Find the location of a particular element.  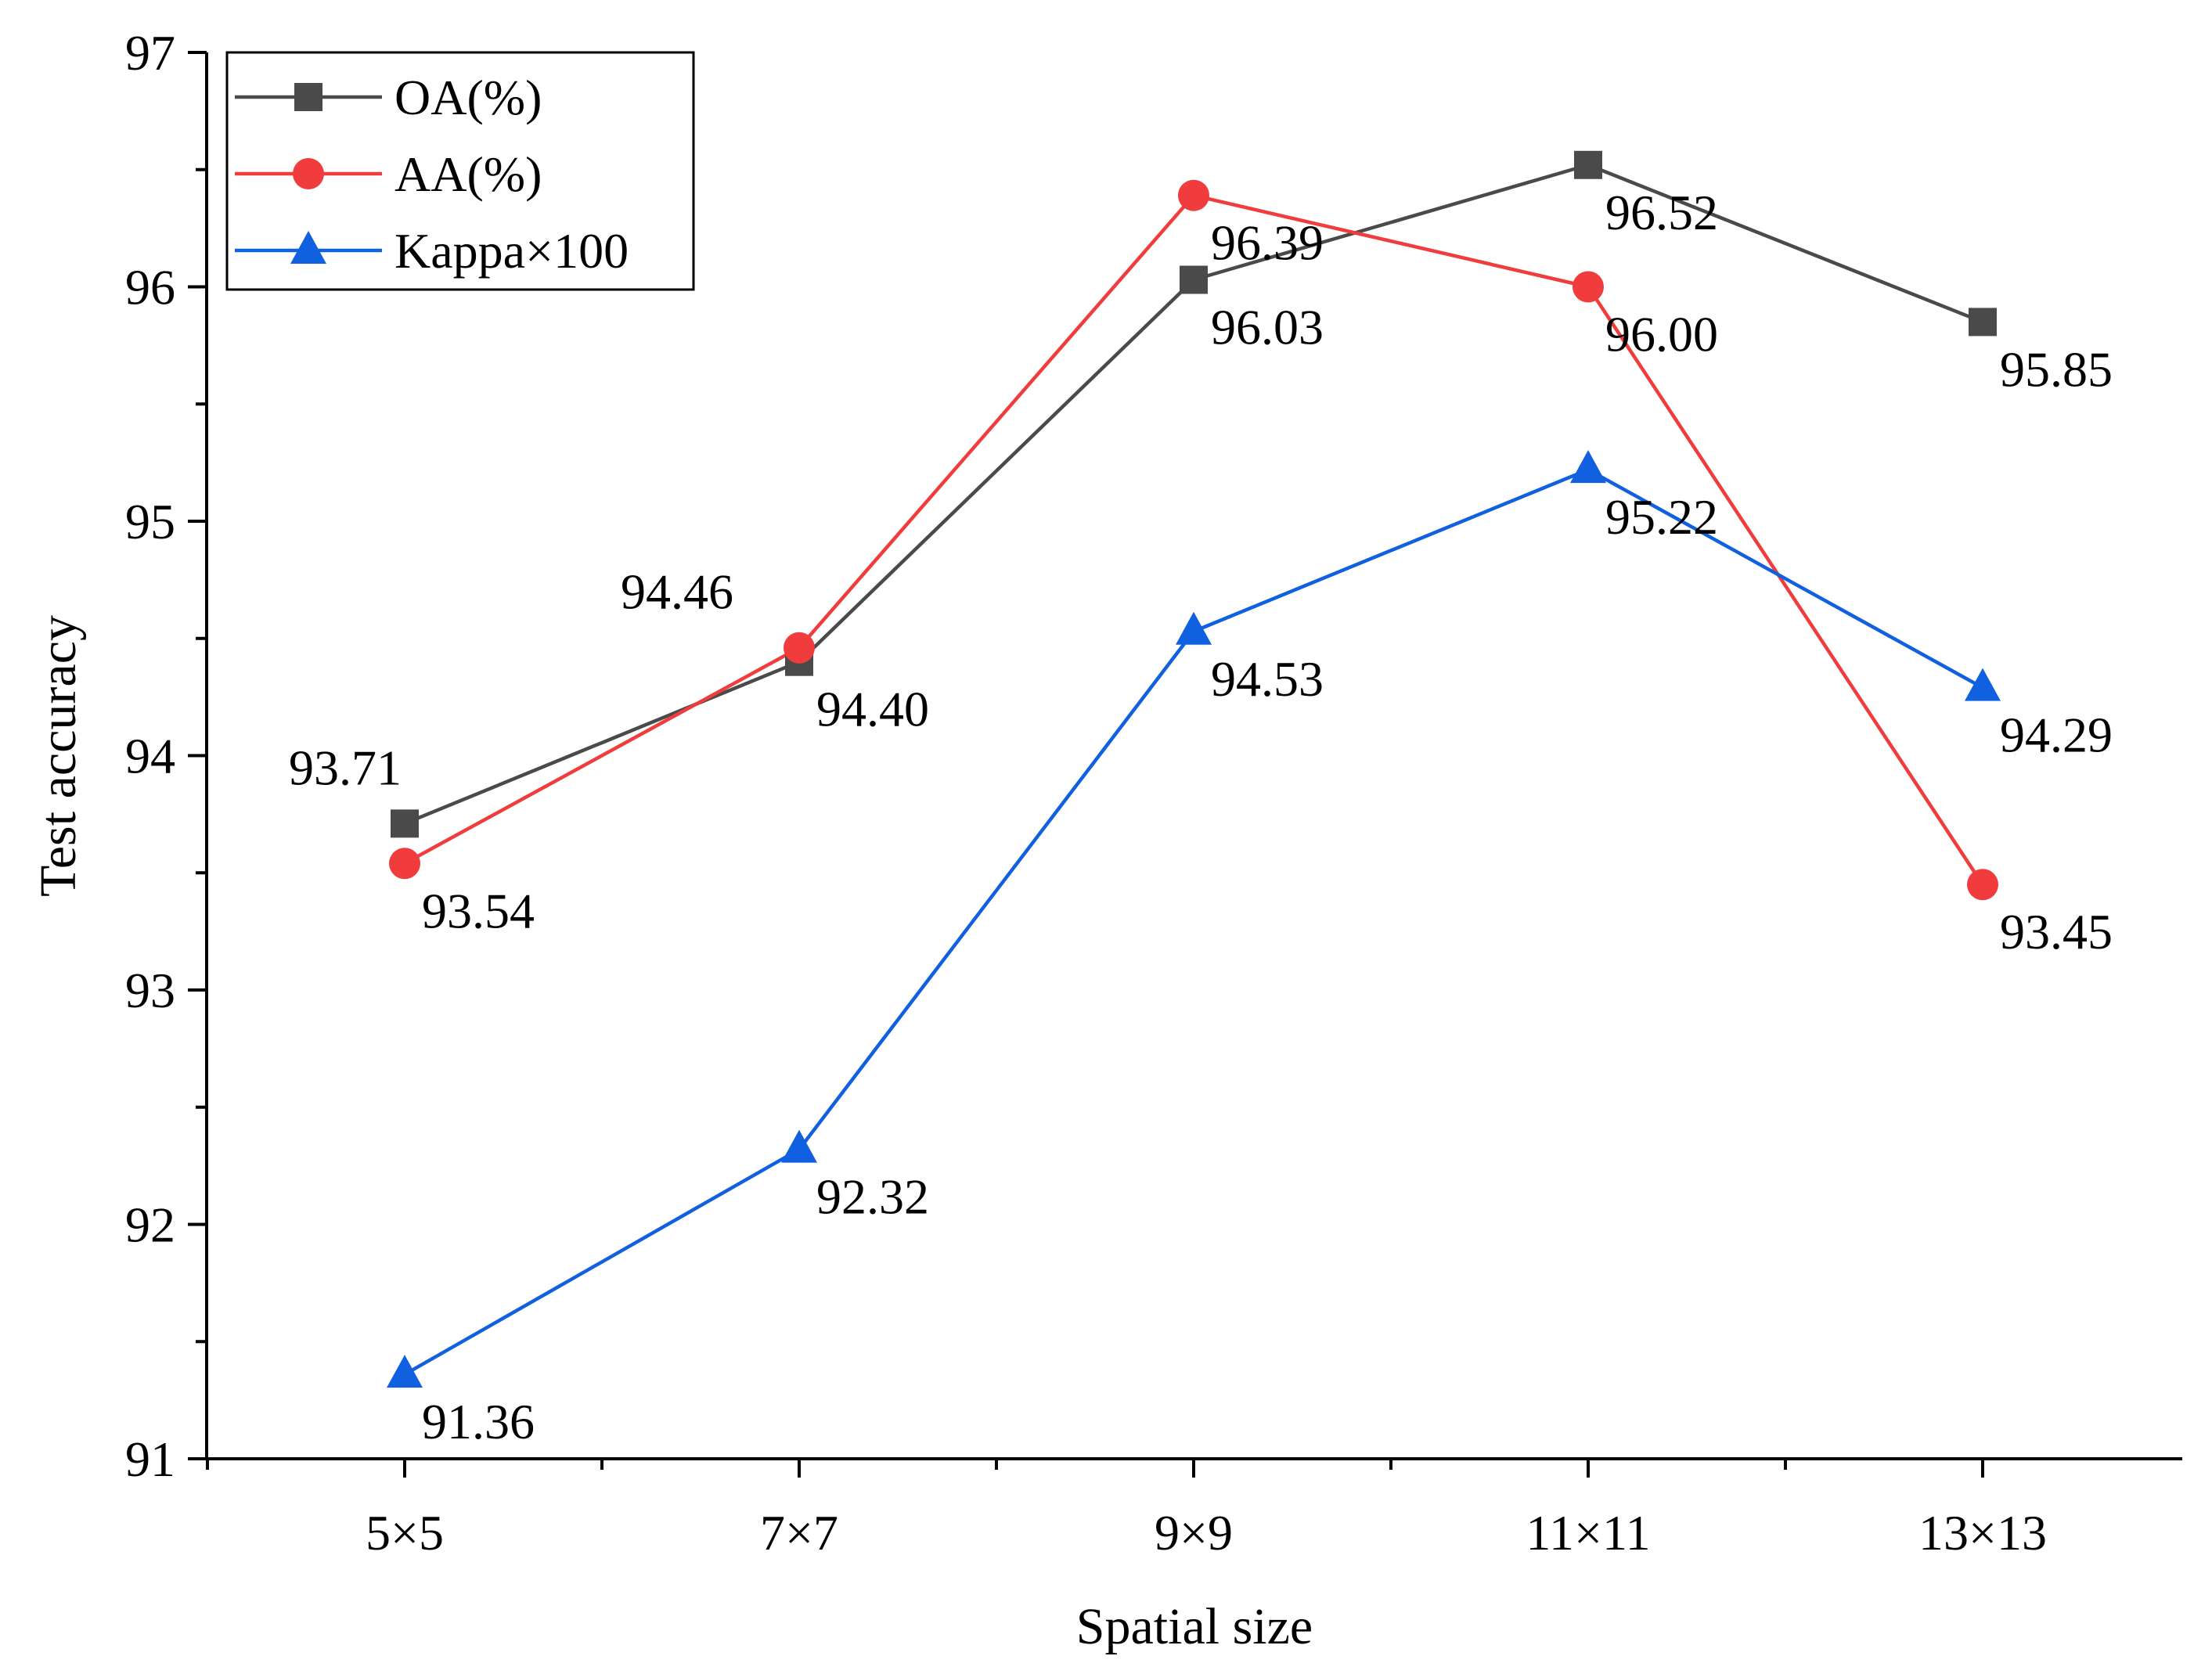

data-label: 96.03 is located at coordinates (1267, 327).